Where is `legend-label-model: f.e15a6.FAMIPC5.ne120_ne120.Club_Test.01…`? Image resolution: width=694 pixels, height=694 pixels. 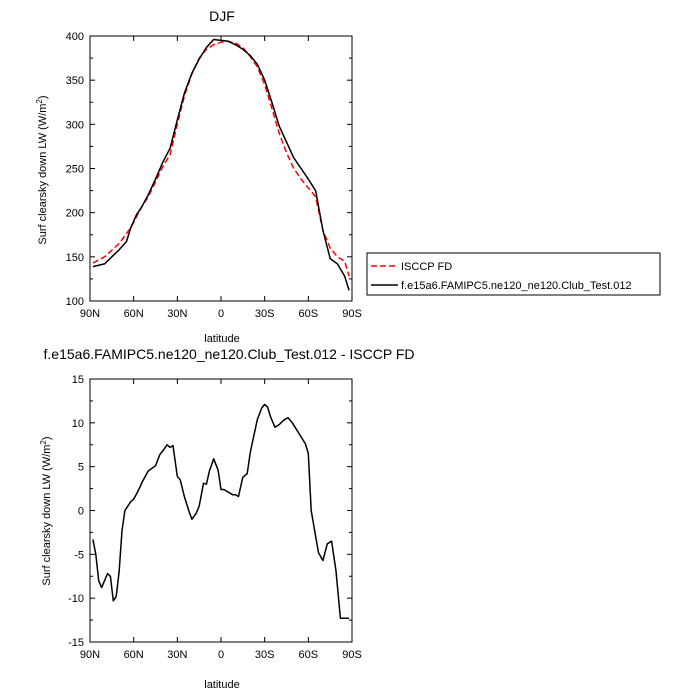 legend-label-model: f.e15a6.FAMIPC5.ne120_ne120.Club_Test.01… is located at coordinates (516, 286).